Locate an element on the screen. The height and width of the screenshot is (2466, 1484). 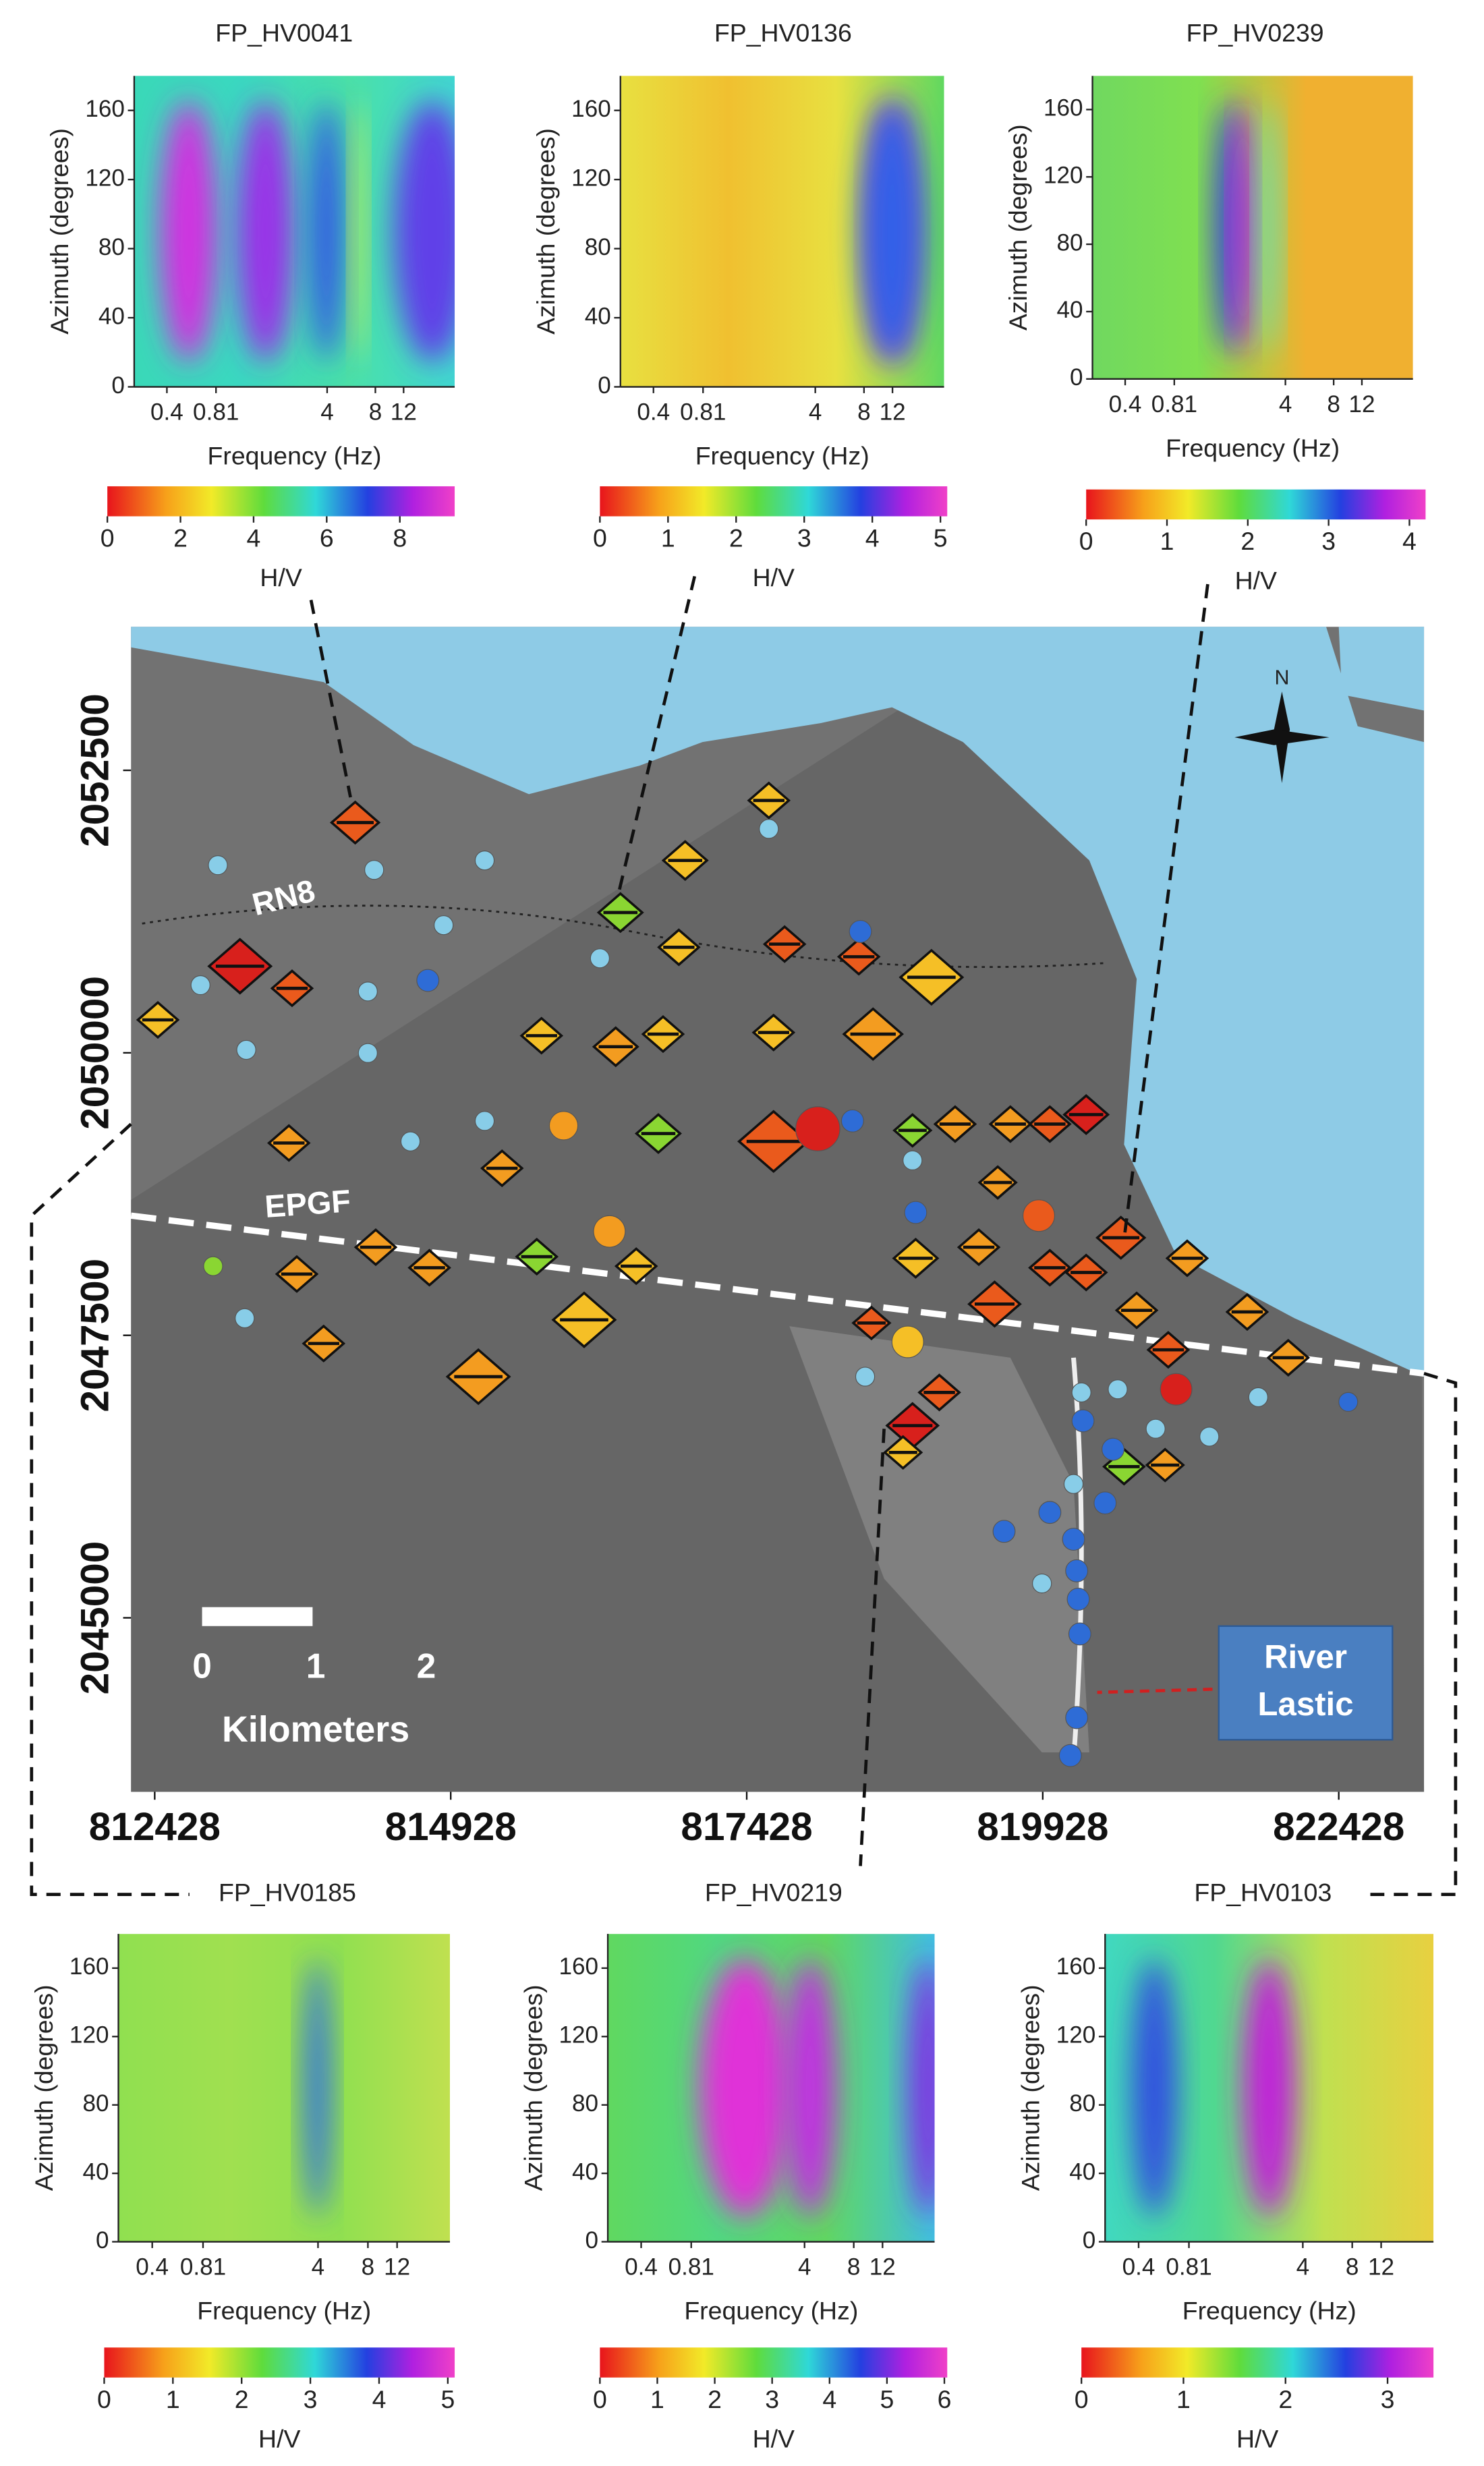
map-y-tick-label: 2047500 is located at coordinates (95, 1335).